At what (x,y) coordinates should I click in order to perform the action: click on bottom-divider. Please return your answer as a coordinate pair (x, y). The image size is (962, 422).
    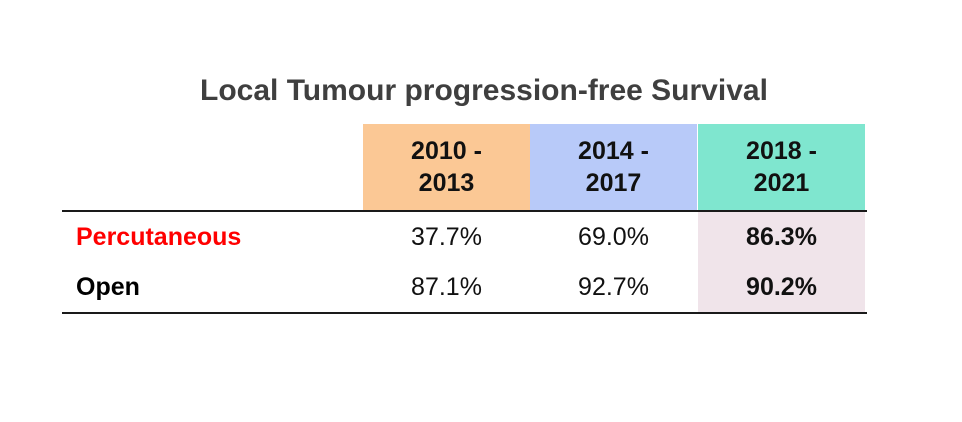
    Looking at the image, I should click on (464, 313).